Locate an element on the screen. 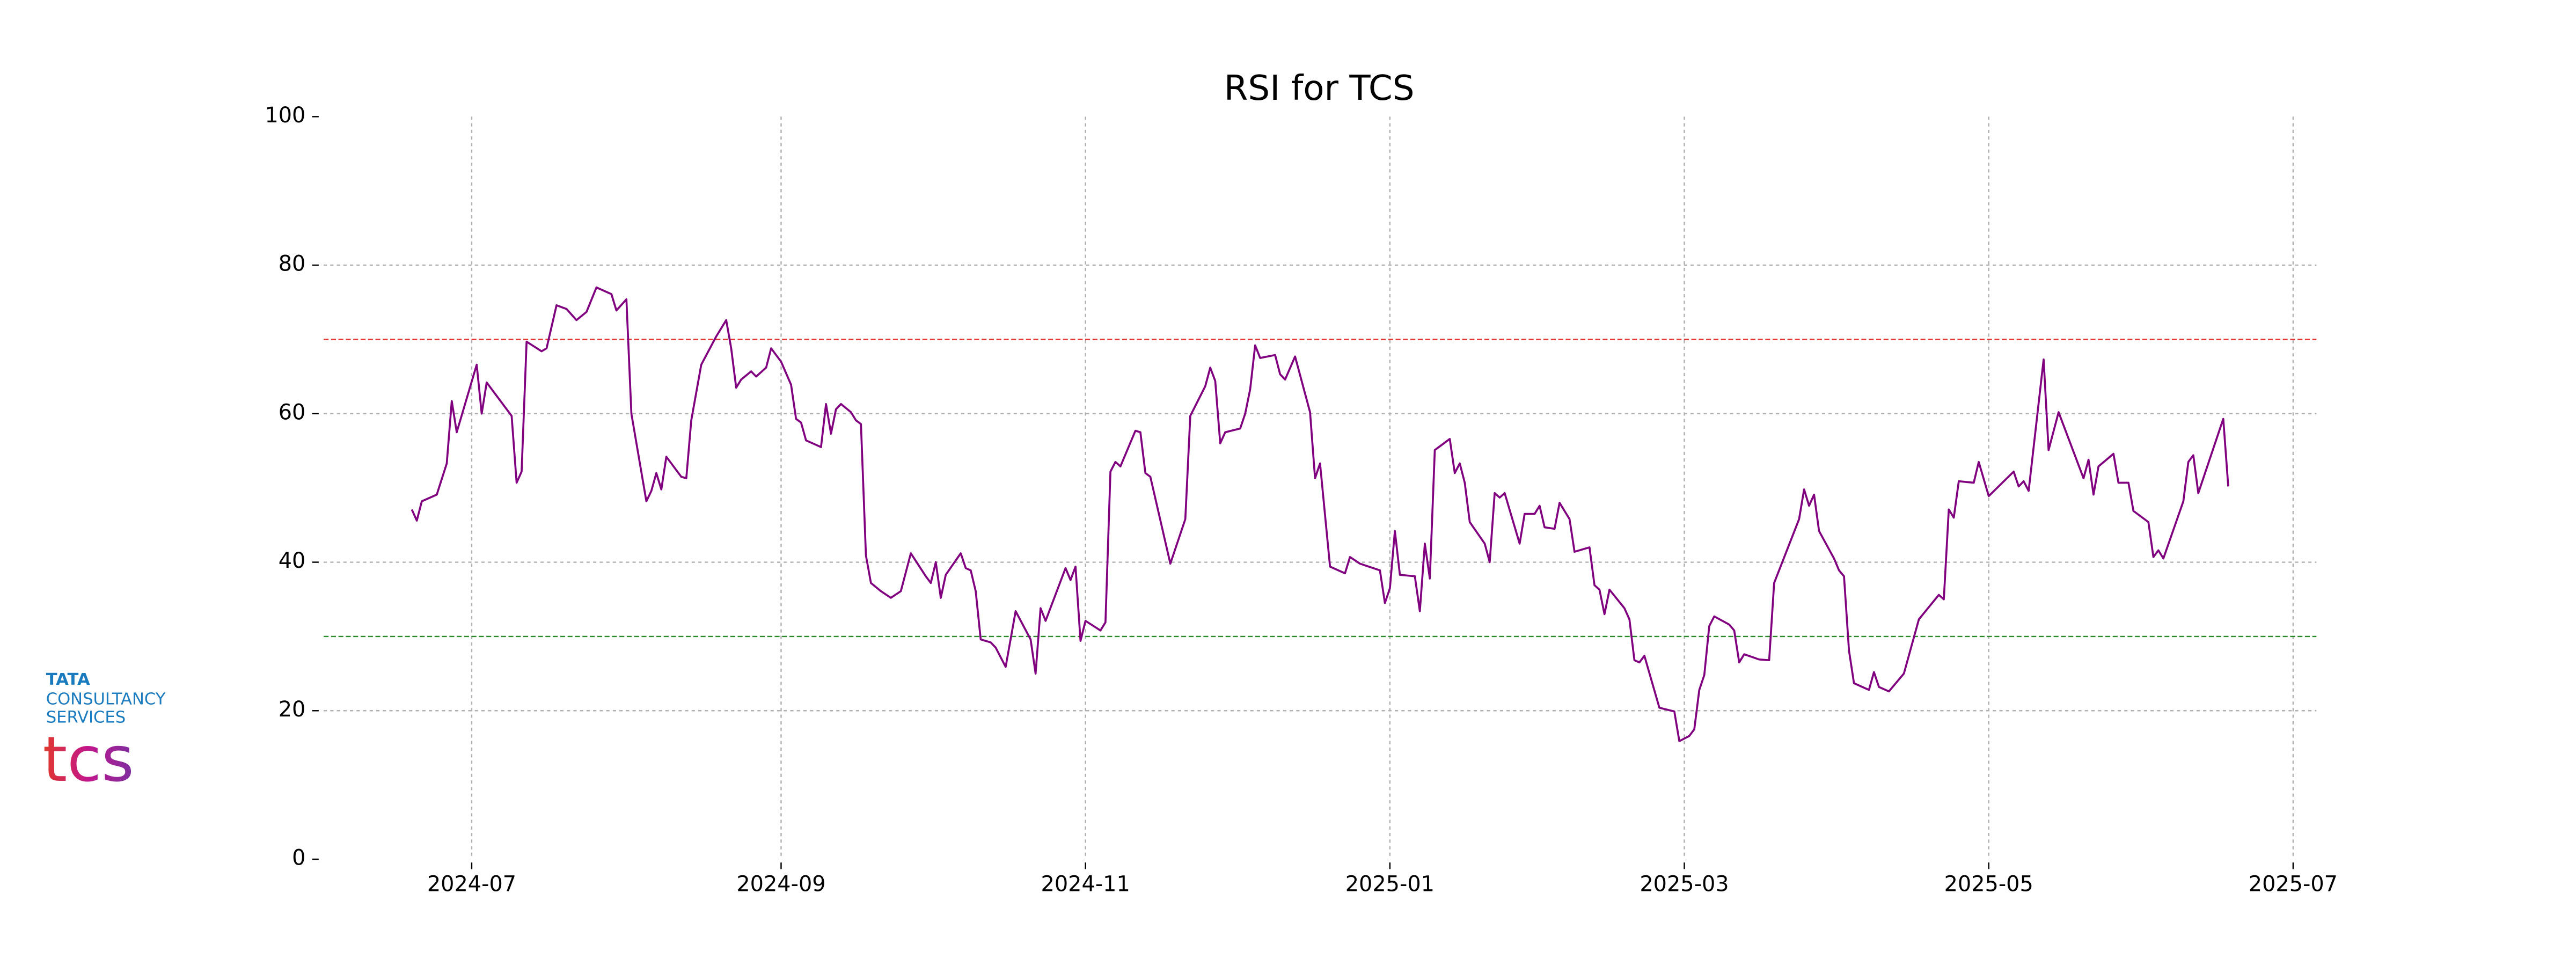 This screenshot has height=966, width=2576. chart-title: RSI for TCS is located at coordinates (1319, 88).